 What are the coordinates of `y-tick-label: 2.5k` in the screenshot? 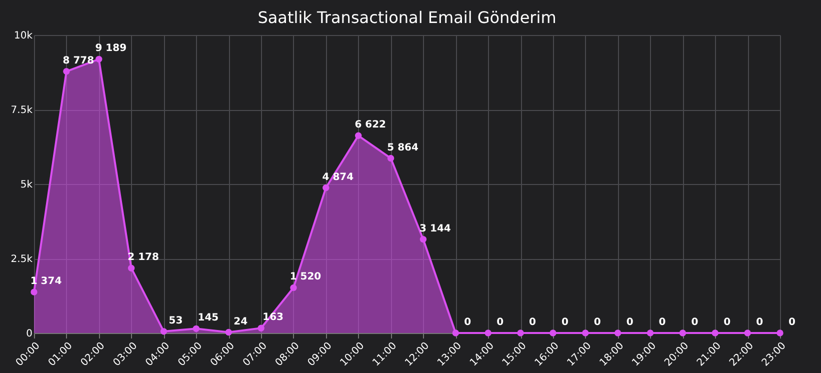 It's located at (21, 259).